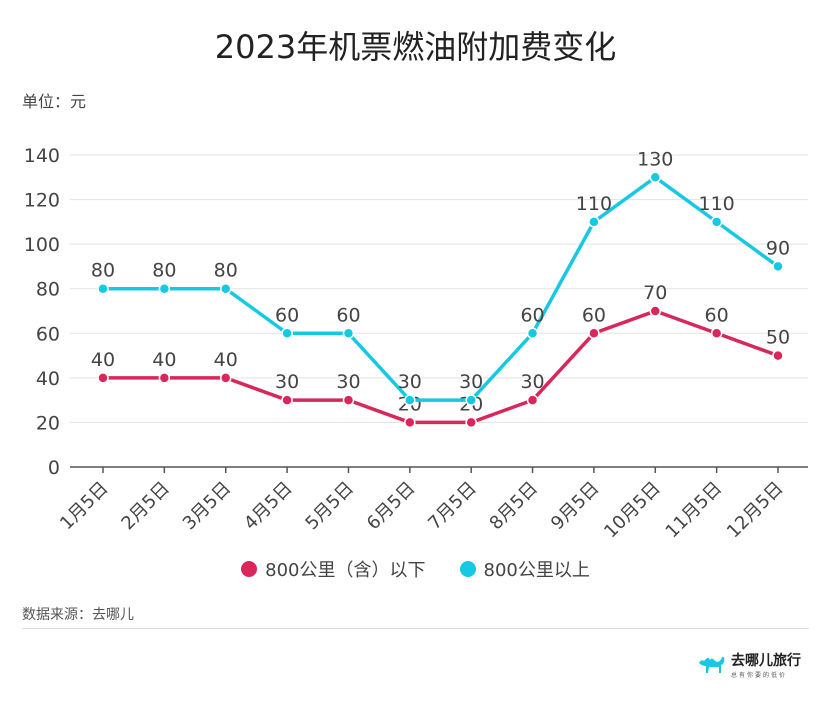 Image resolution: width=831 pixels, height=706 pixels. Describe the element at coordinates (632, 510) in the screenshot. I see `x-tick-label: 10月5日` at that location.